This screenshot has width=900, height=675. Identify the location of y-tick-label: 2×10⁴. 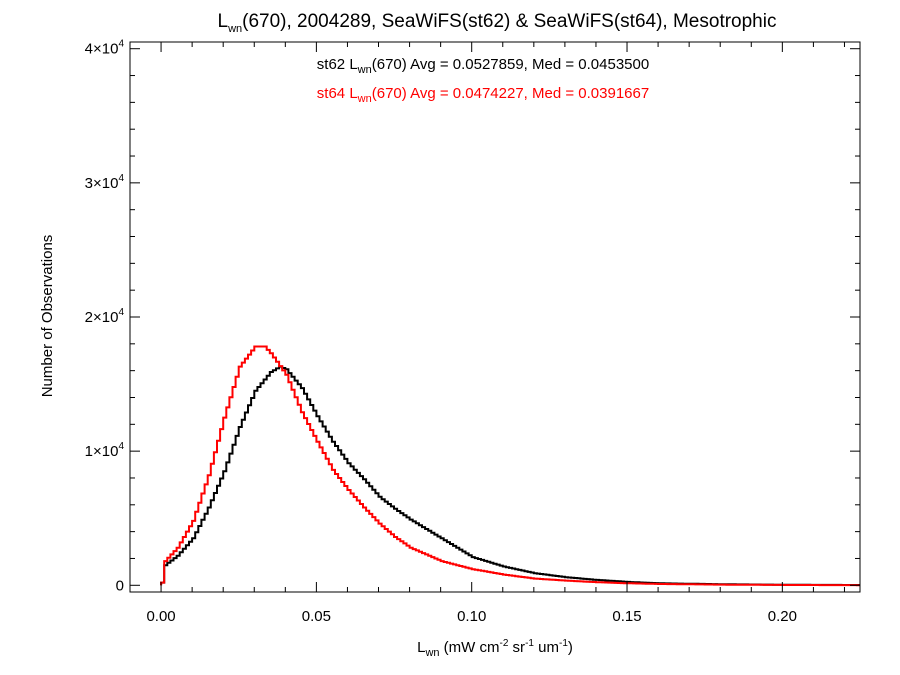
(105, 316).